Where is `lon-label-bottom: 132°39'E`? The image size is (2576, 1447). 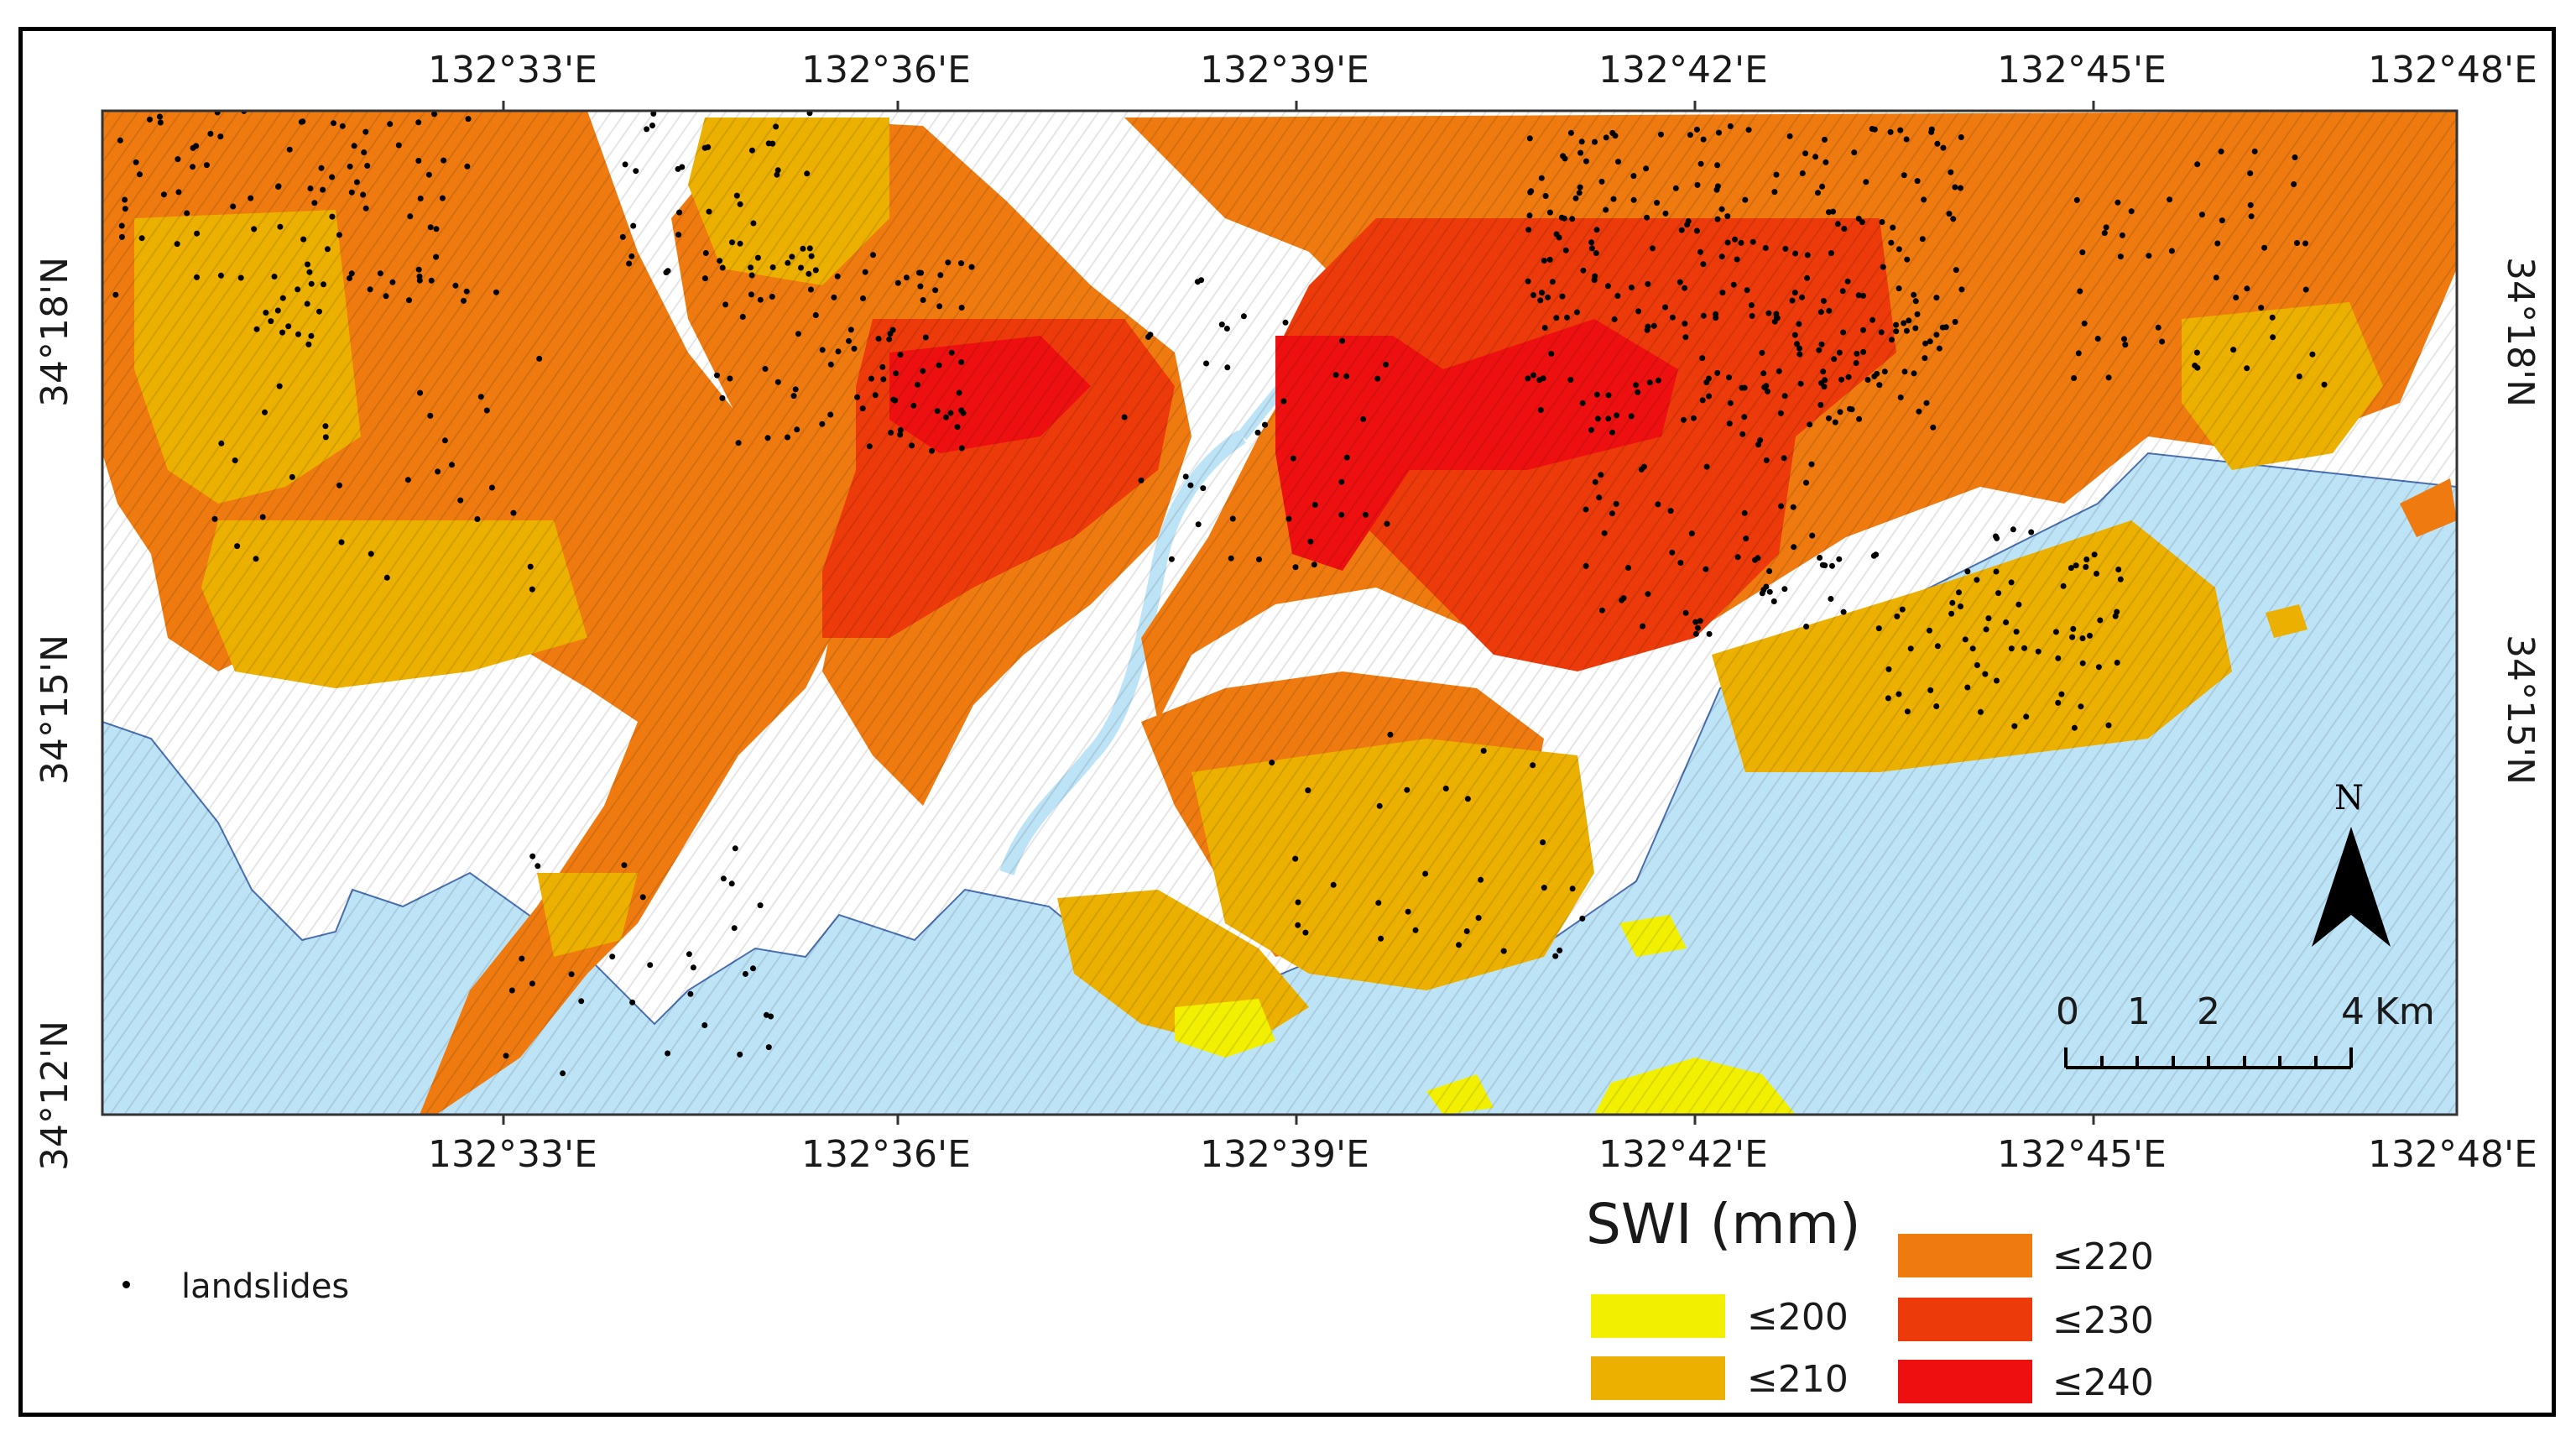 lon-label-bottom: 132°39'E is located at coordinates (1284, 1154).